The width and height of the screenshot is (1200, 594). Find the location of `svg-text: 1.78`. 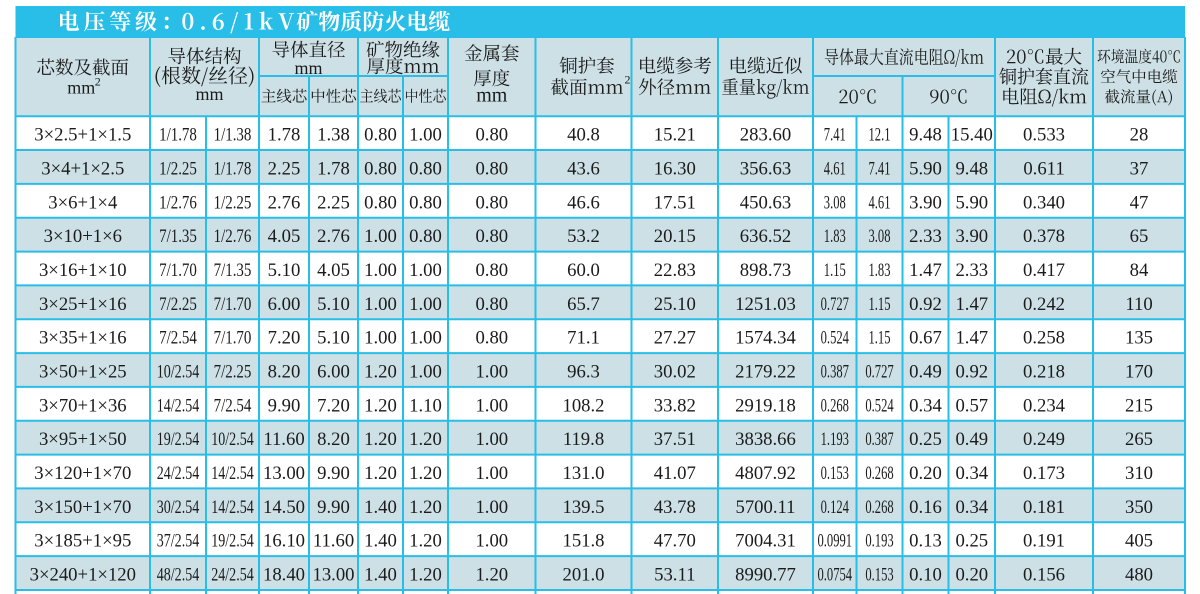

svg-text: 1.78 is located at coordinates (333, 169).